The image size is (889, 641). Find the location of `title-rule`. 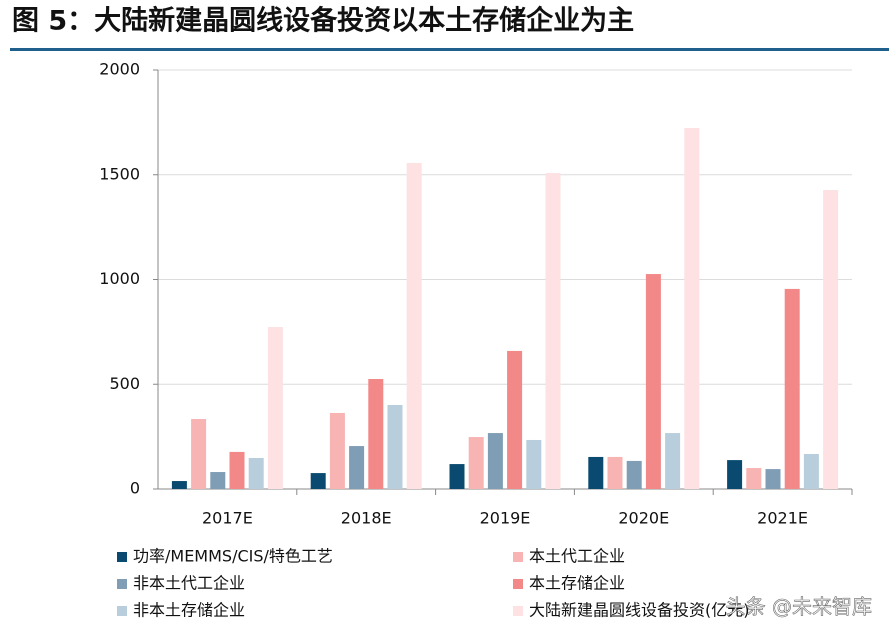

title-rule is located at coordinates (449, 49).